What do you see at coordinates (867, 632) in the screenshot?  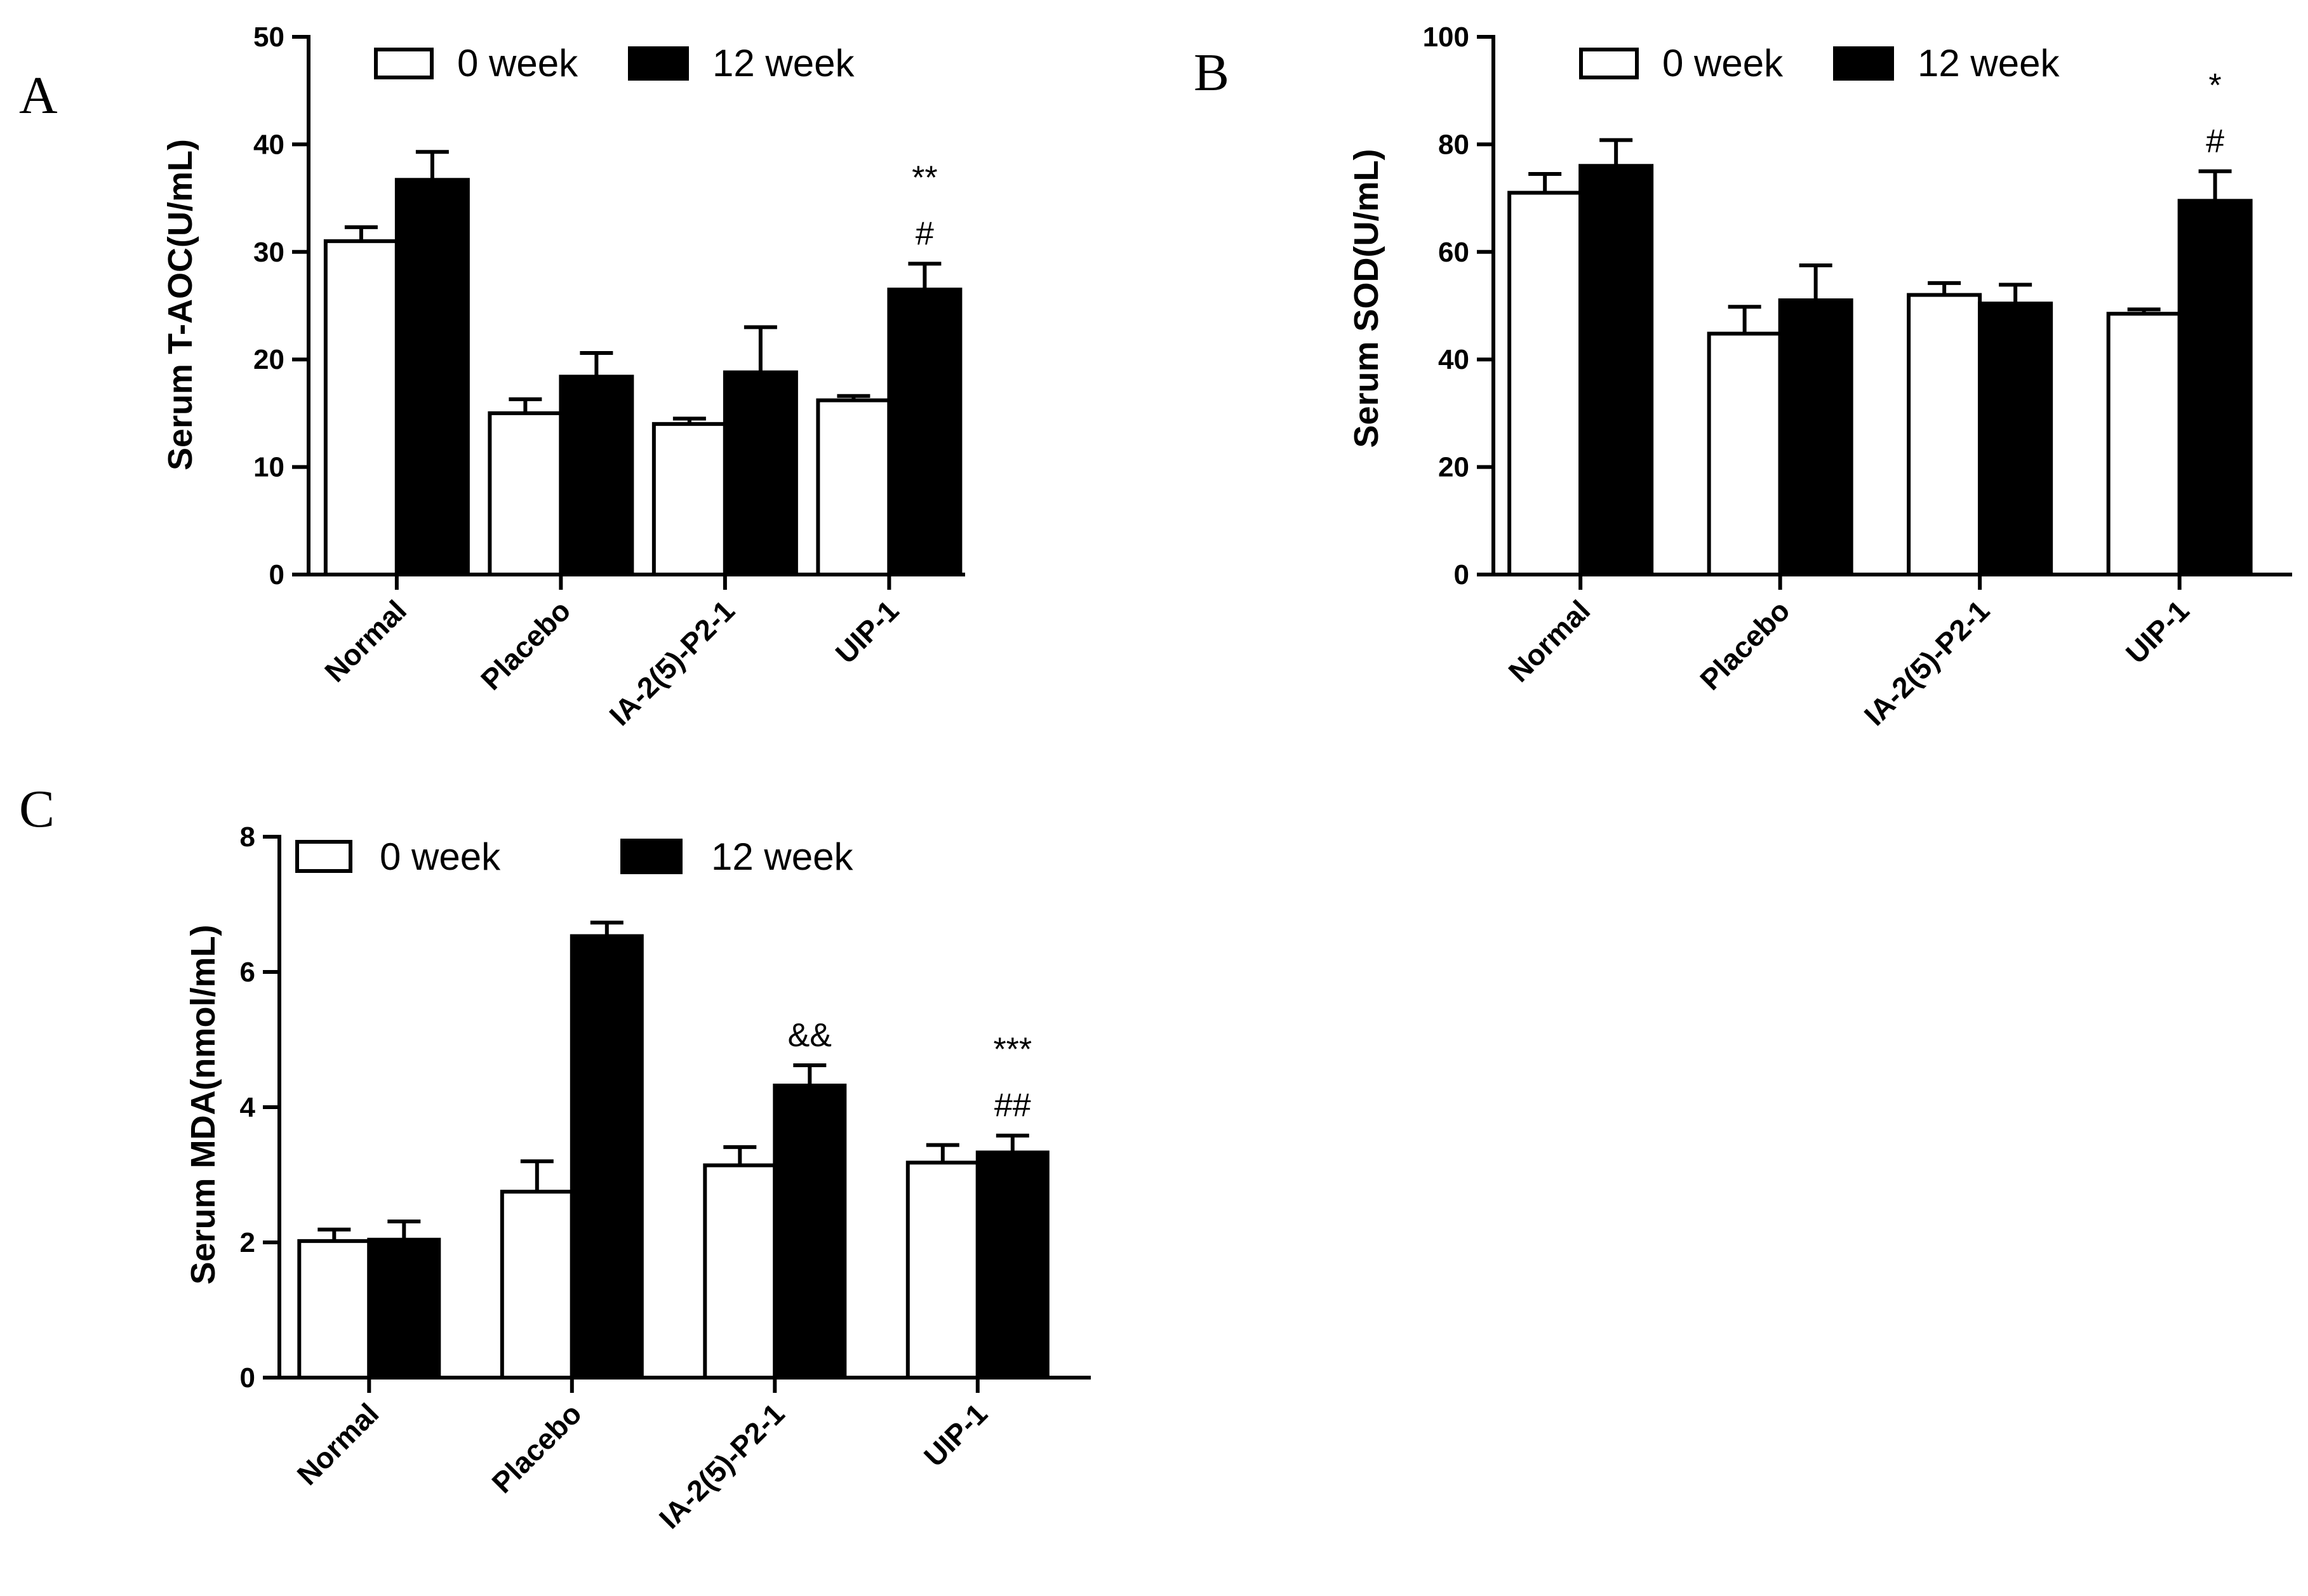 I see `panel-a-category-label-uip-1: UIP-1` at bounding box center [867, 632].